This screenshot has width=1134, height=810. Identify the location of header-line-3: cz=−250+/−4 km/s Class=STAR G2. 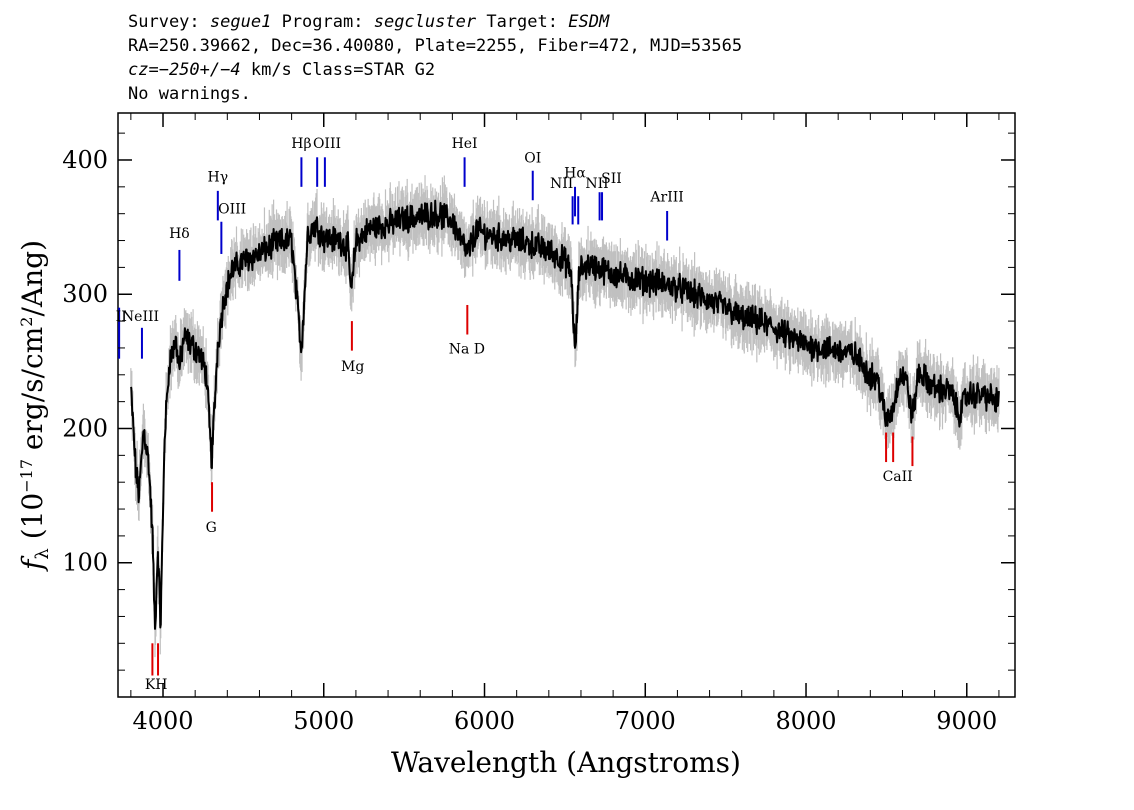
(435, 70).